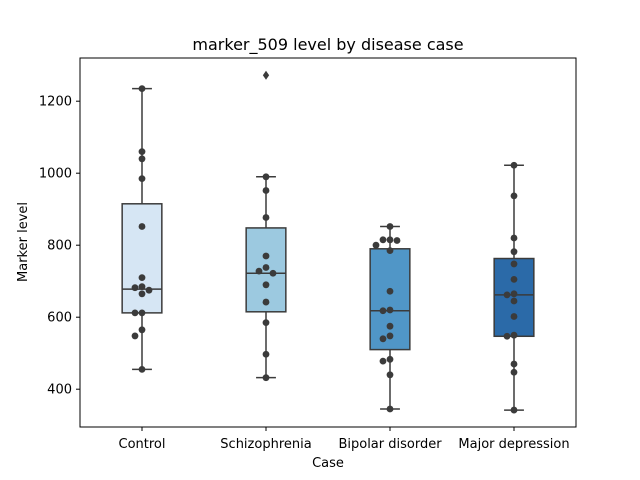  Describe the element at coordinates (266, 277) in the screenshot. I see `swarm-points-schizophrenia` at that location.